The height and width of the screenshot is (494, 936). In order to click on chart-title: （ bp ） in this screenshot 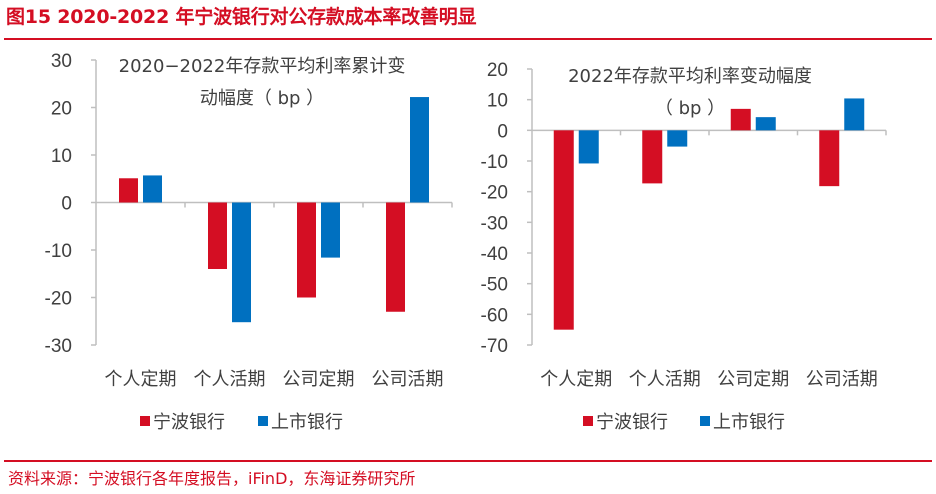, I will do `click(690, 108)`.